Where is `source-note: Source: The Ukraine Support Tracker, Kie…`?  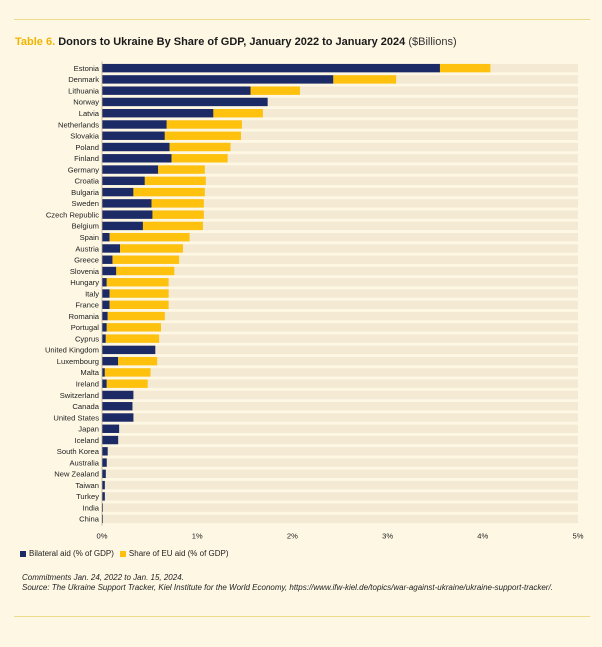 source-note: Source: The Ukraine Support Tracker, Kie… is located at coordinates (287, 587).